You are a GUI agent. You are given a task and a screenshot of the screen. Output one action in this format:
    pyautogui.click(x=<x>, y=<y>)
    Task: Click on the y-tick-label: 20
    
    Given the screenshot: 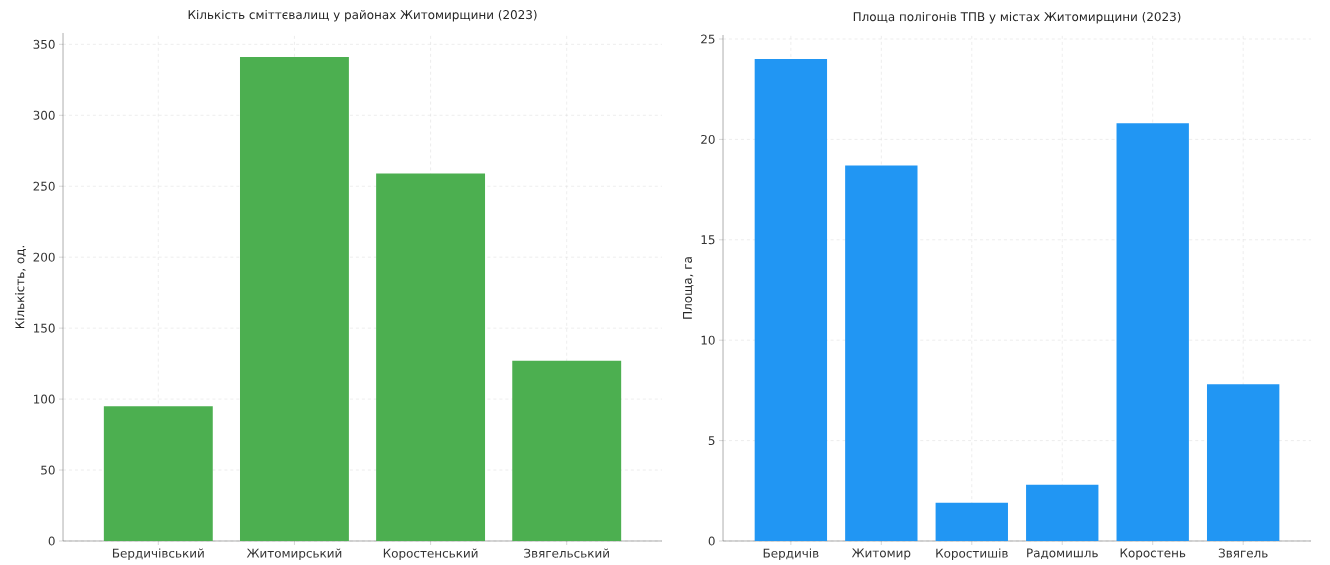 What is the action you would take?
    pyautogui.click(x=708, y=139)
    